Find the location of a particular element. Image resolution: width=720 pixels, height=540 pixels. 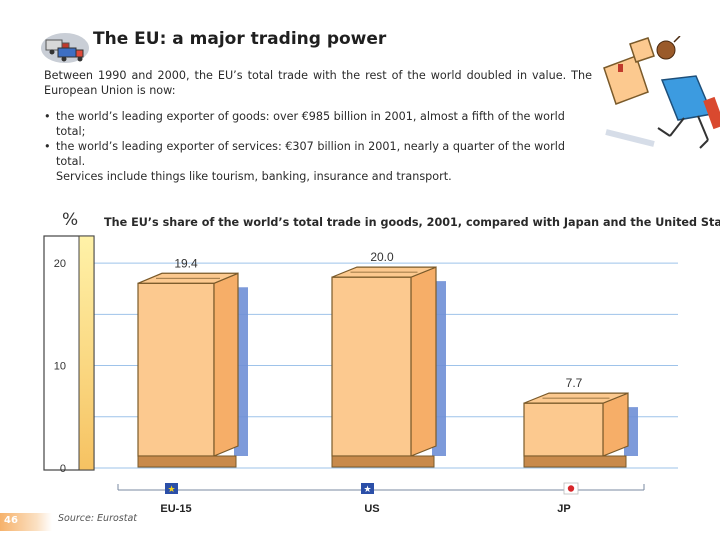

category-label: US is located at coordinates (371, 509).